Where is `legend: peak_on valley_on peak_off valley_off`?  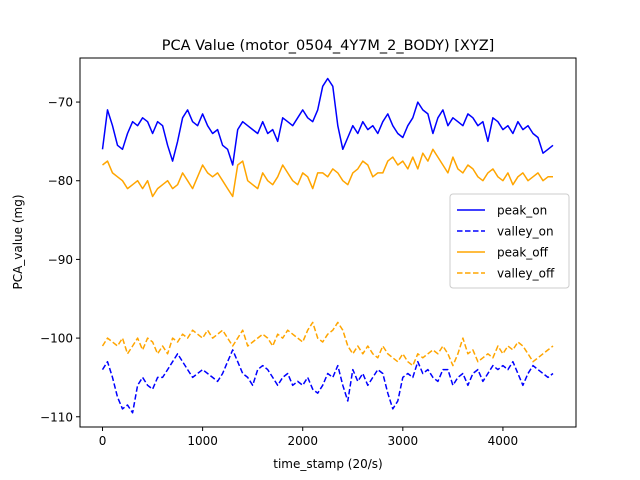 legend: peak_on valley_on peak_off valley_off is located at coordinates (509, 241).